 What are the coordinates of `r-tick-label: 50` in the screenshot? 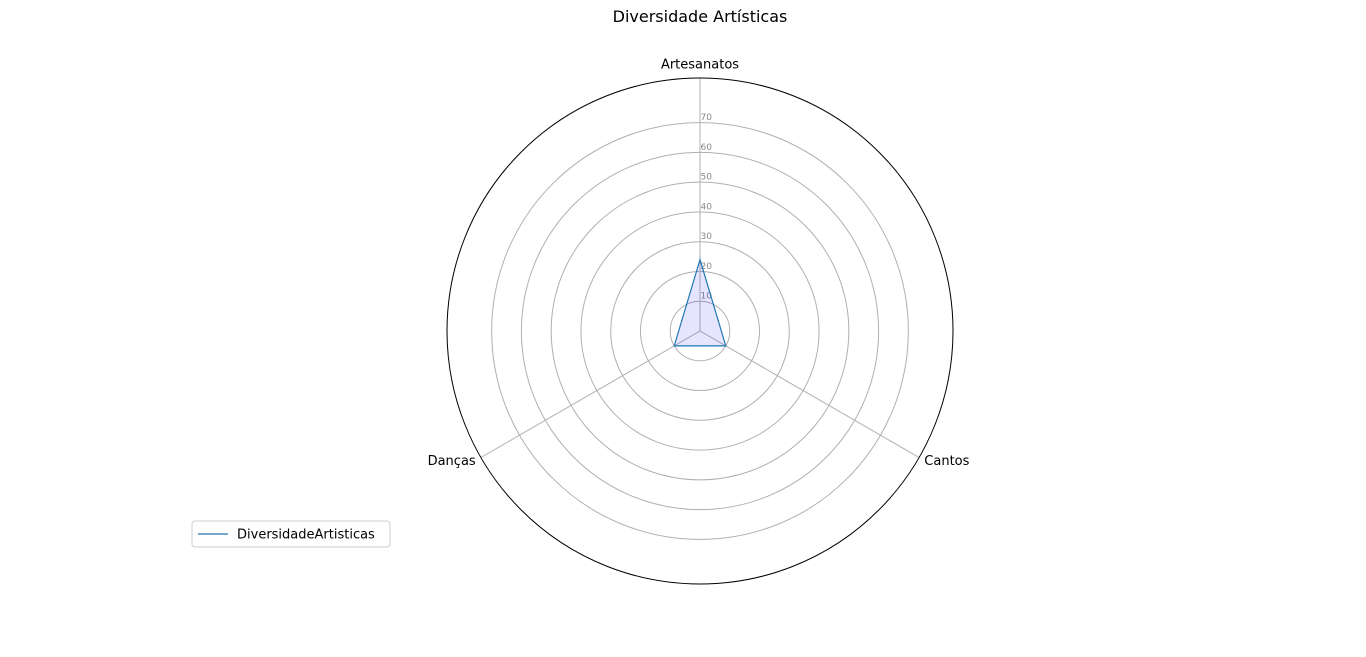 It's located at (707, 178).